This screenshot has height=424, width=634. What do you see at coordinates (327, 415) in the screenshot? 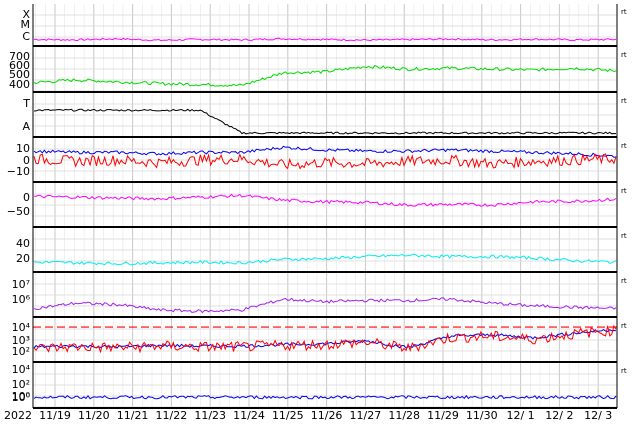
I see `x-tick-label: 11/26` at bounding box center [327, 415].